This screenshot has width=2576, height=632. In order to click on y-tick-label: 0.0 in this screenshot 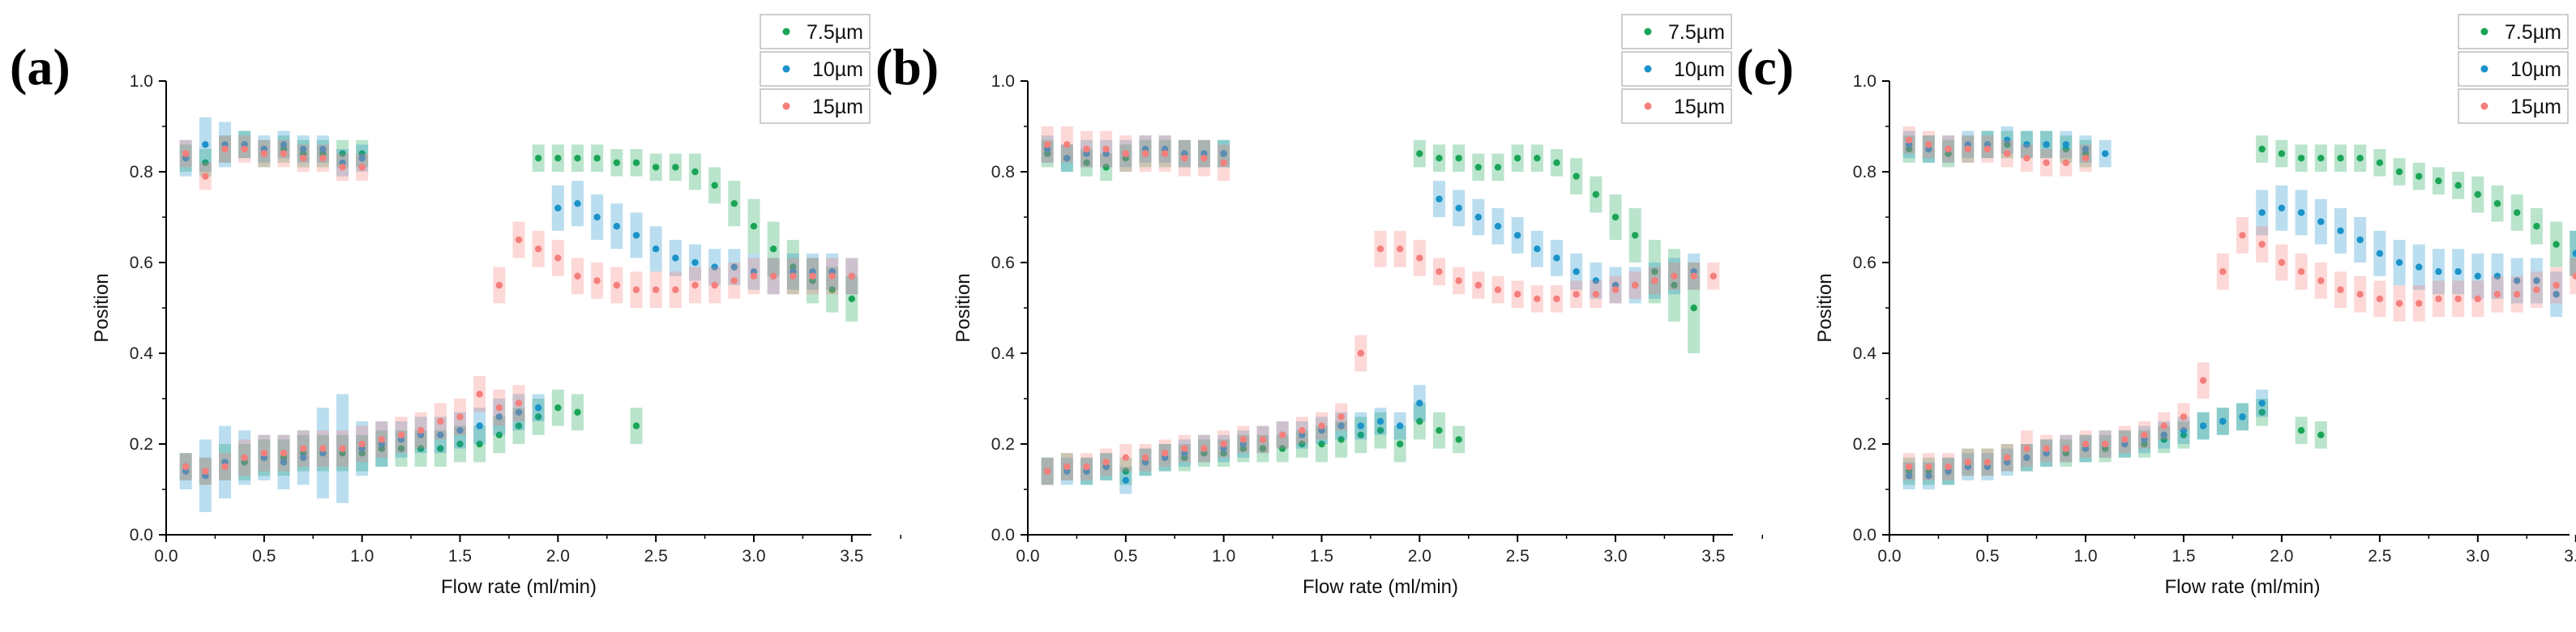, I will do `click(141, 535)`.